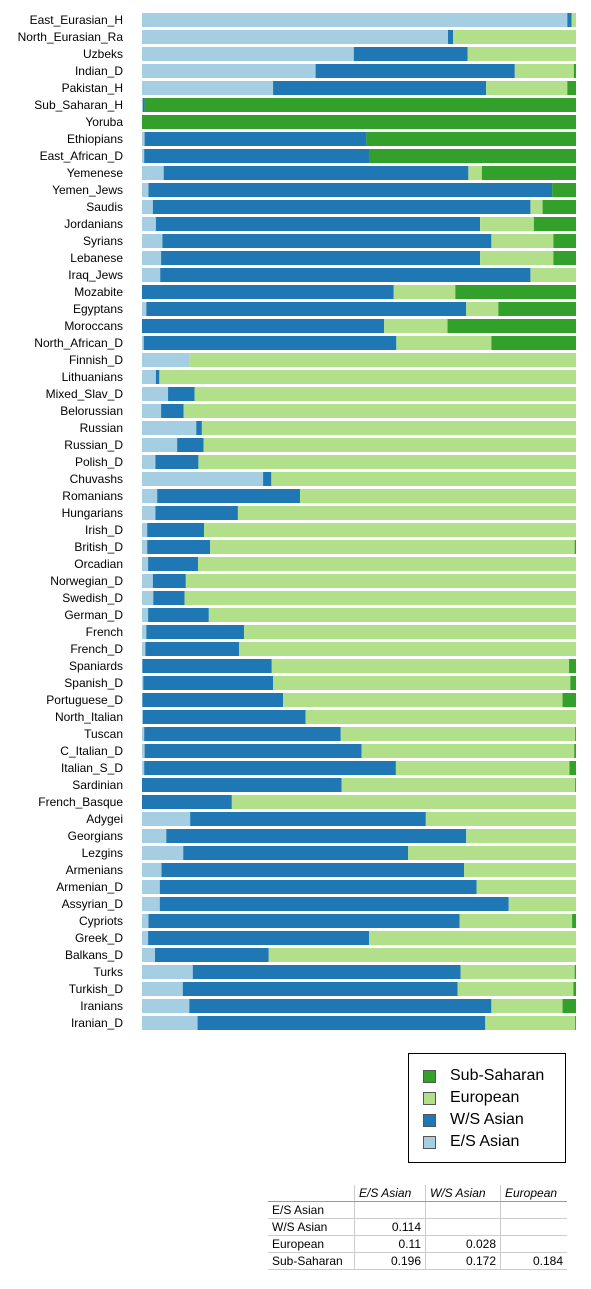  I want to click on category-label: Balkans_D, so click(94, 955).